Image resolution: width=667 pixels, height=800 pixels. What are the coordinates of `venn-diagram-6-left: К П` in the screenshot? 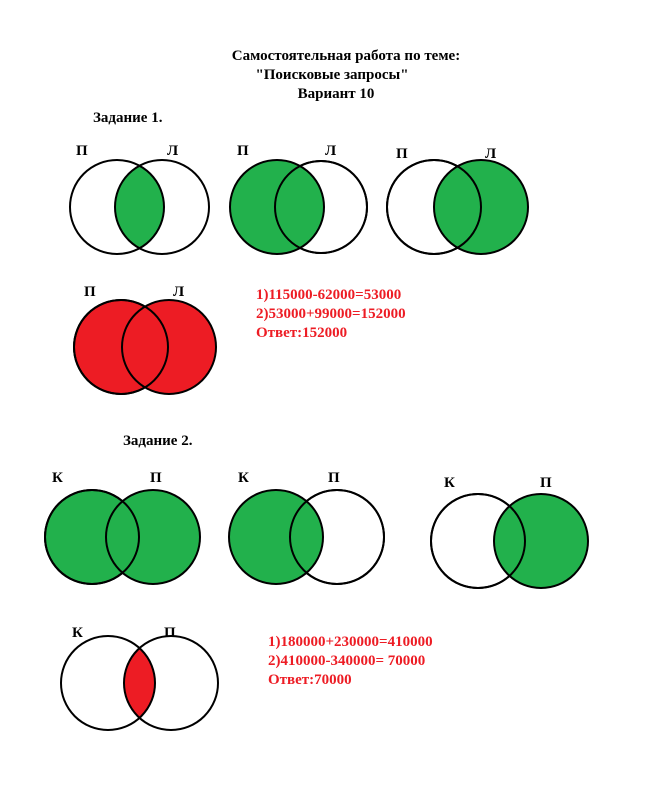 It's located at (306, 527).